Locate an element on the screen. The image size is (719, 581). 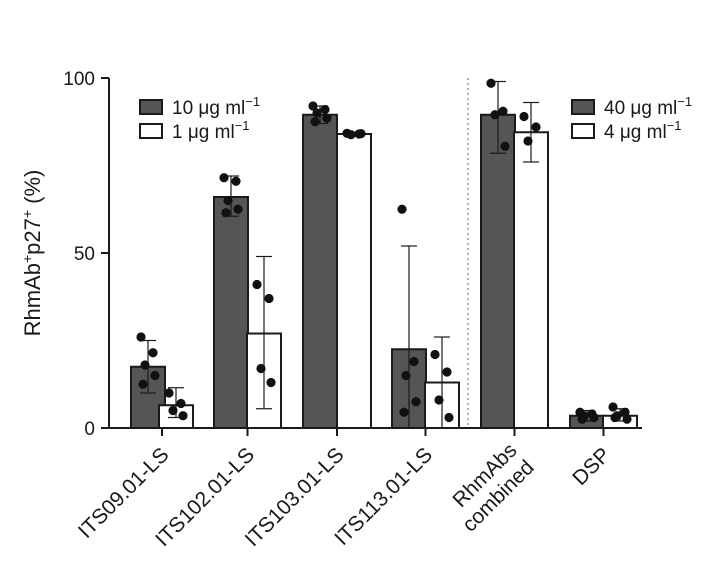
y-axis-label: RhmAb+p27+ (%) is located at coordinates (32, 253).